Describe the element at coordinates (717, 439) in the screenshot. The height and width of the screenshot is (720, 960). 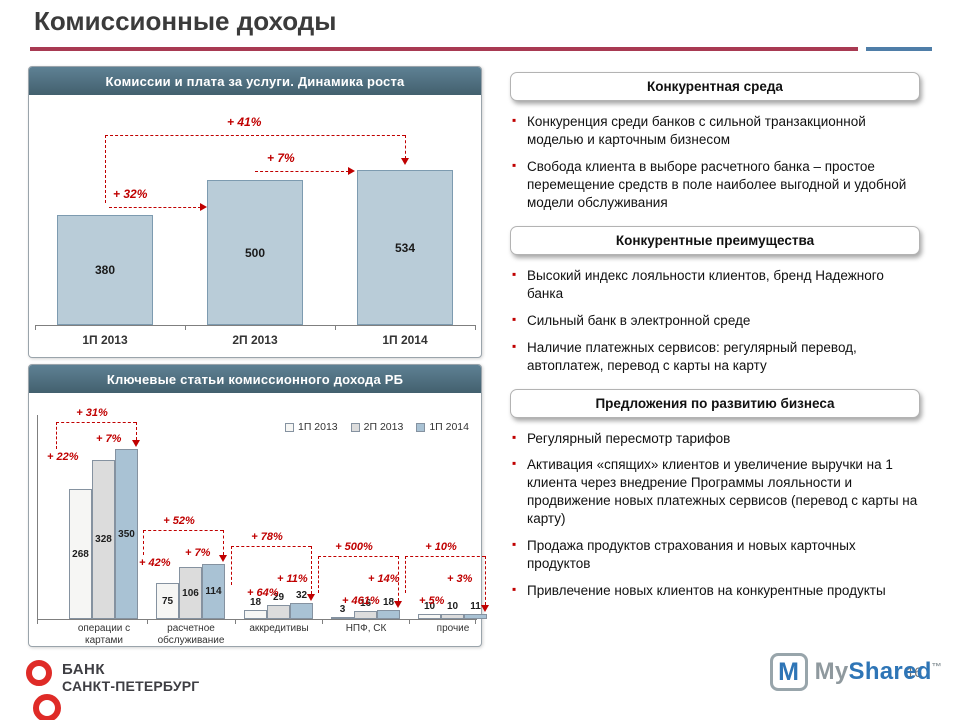
I see `bullet-item: Регулярный пересмотр тарифов` at that location.